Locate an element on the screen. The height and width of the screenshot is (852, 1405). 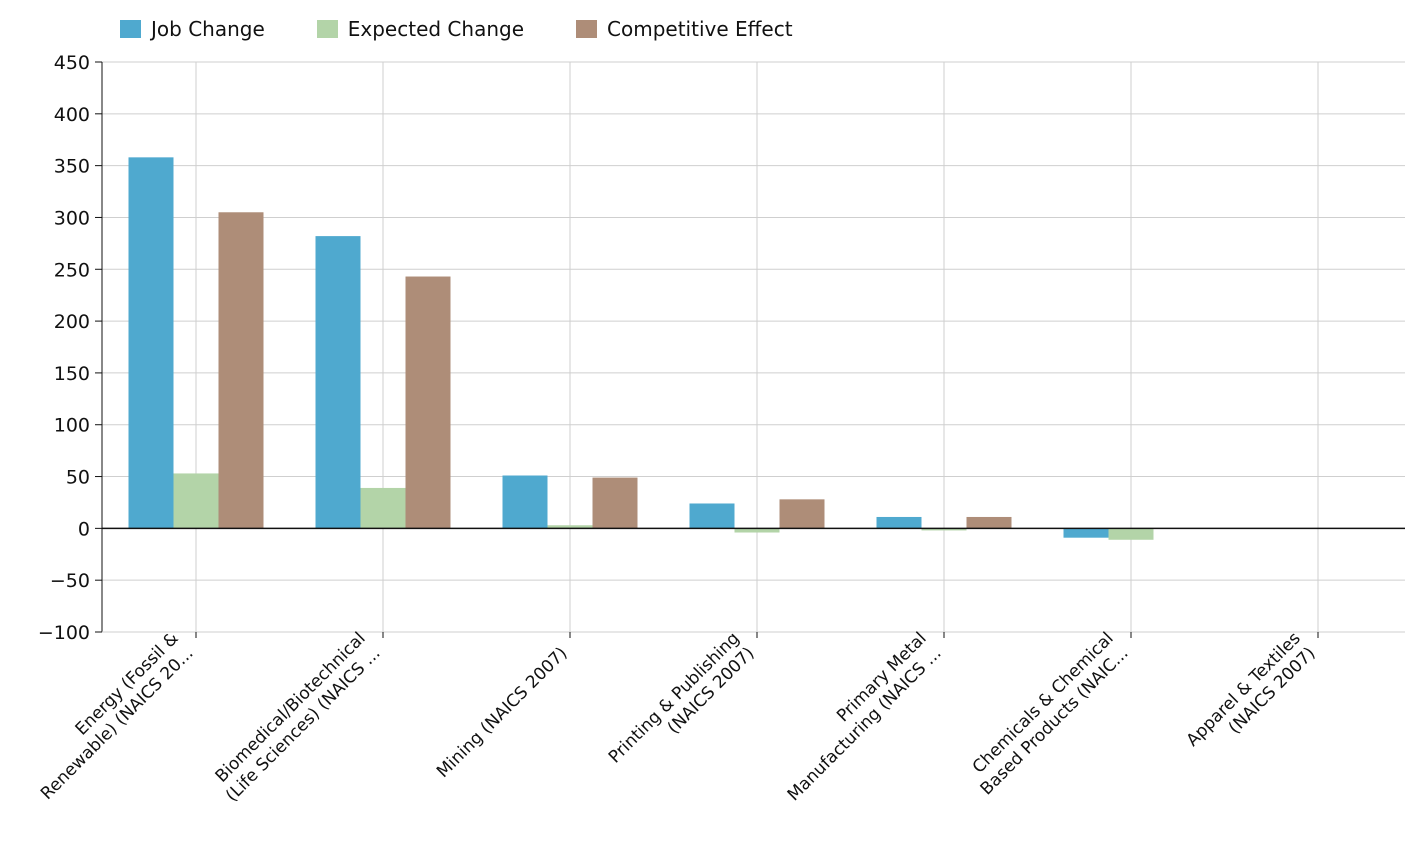
y-tick-label: −100 is located at coordinates (64, 633).